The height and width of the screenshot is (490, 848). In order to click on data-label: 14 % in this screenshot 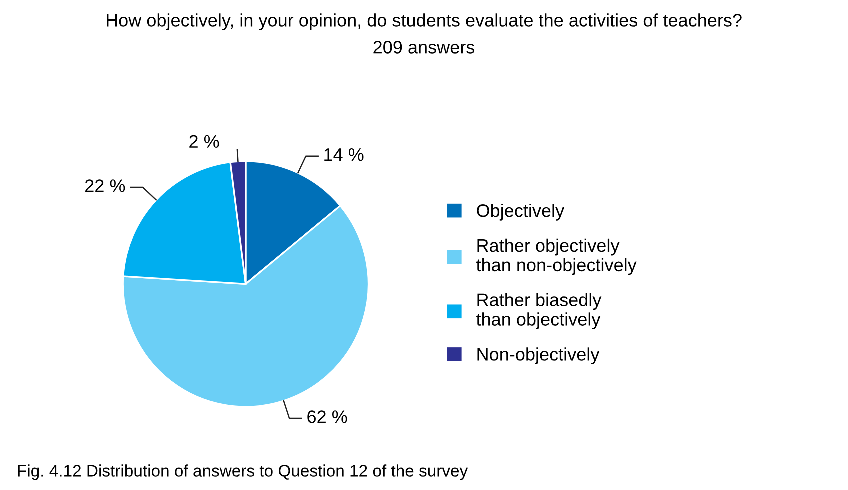, I will do `click(344, 155)`.